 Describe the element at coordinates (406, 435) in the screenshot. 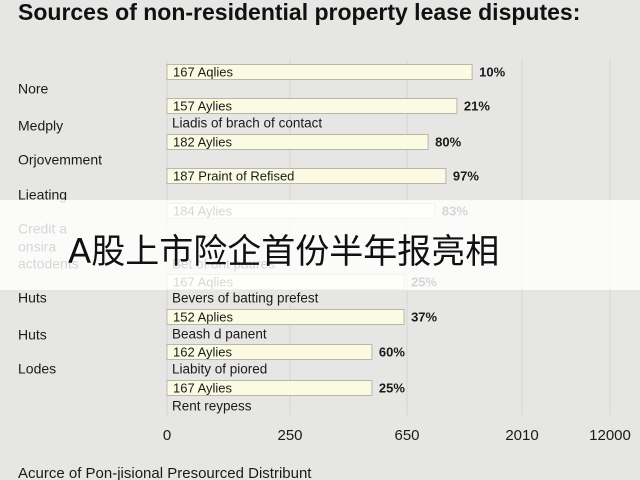

I see `x-tick-label: 650` at that location.